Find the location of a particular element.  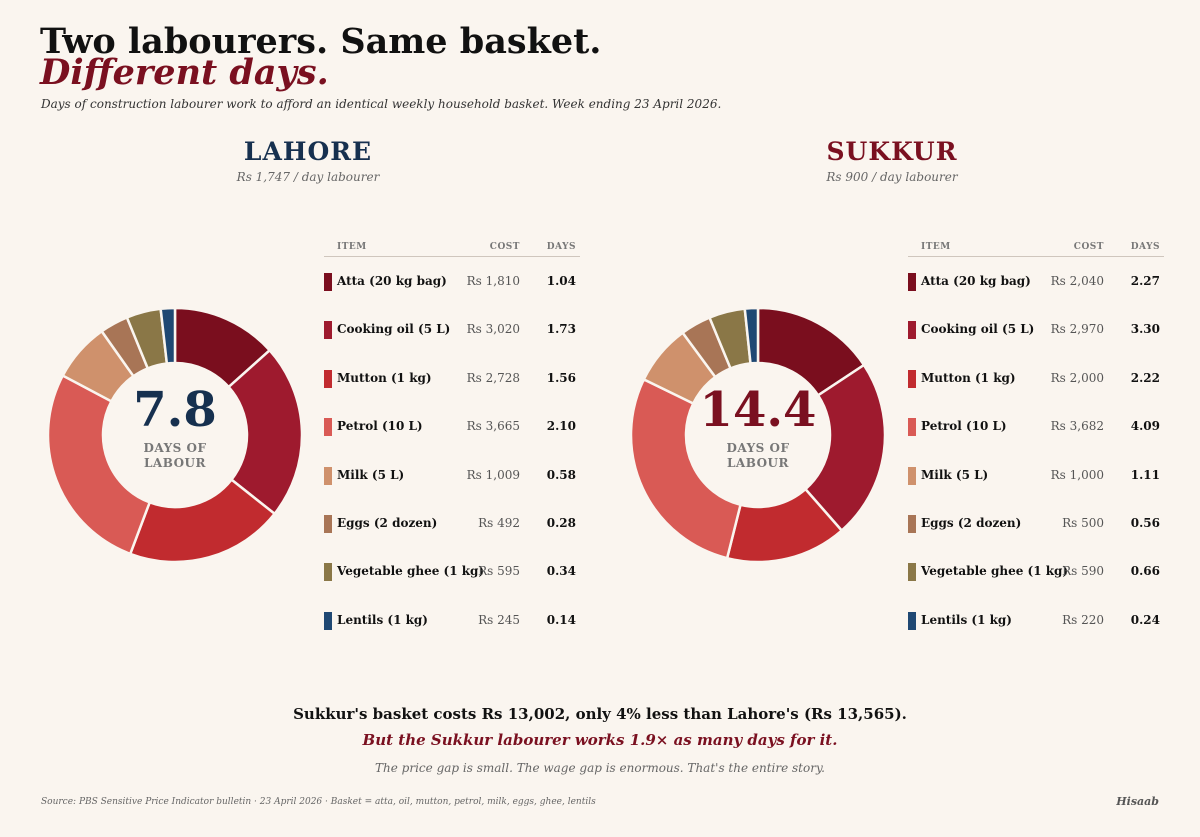

item-days: 2.22 is located at coordinates (1145, 377).